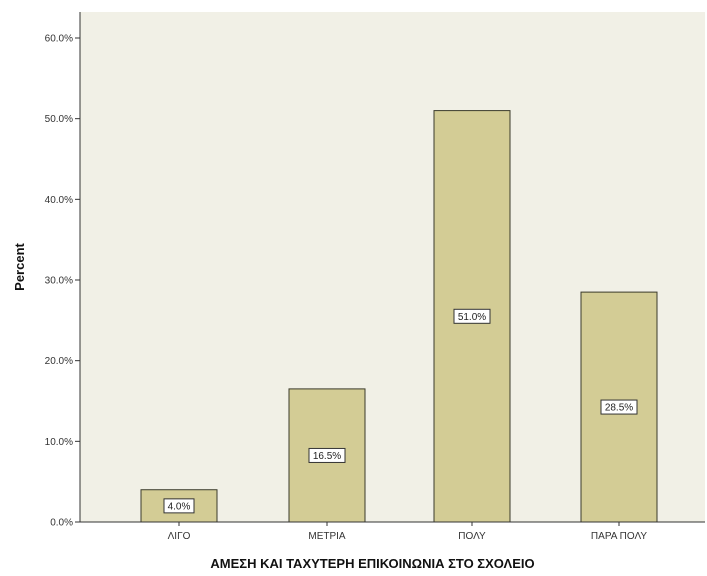 Image resolution: width=707 pixels, height=576 pixels. What do you see at coordinates (619, 536) in the screenshot?
I see `x-category-label: ΠΑΡΑ ΠΟΛΥ` at bounding box center [619, 536].